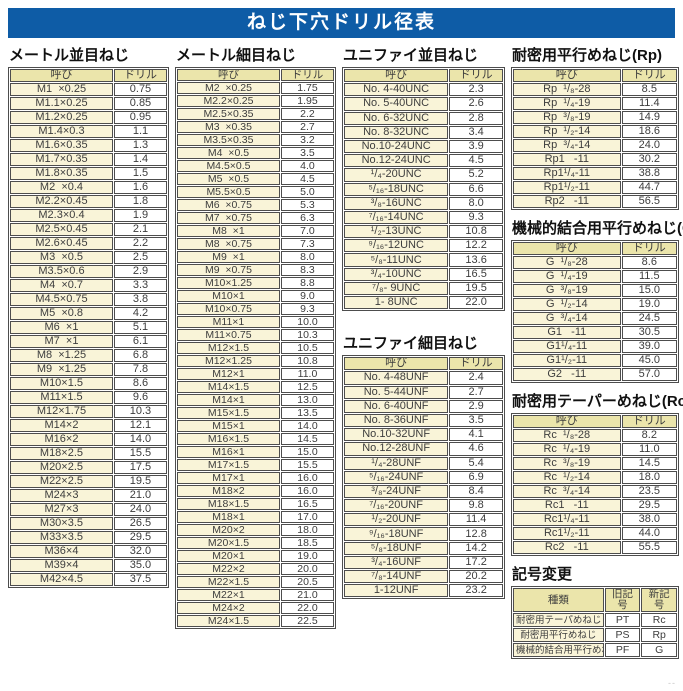  Describe the element at coordinates (88, 411) in the screenshot. I see `table-row: M12×1.75 10.3` at that location.